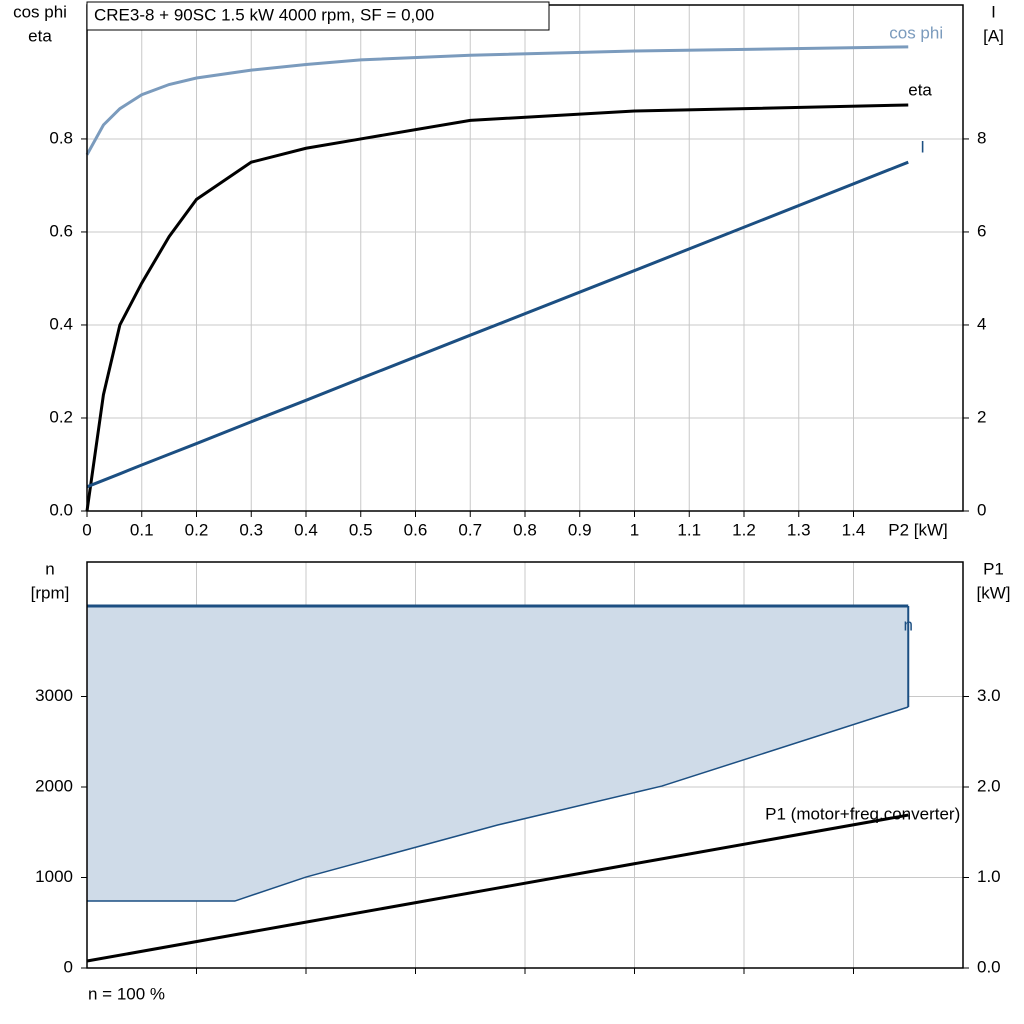 Image resolution: width=1024 pixels, height=1024 pixels. What do you see at coordinates (744, 529) in the screenshot?
I see `x-tick-label: 1.2` at bounding box center [744, 529].